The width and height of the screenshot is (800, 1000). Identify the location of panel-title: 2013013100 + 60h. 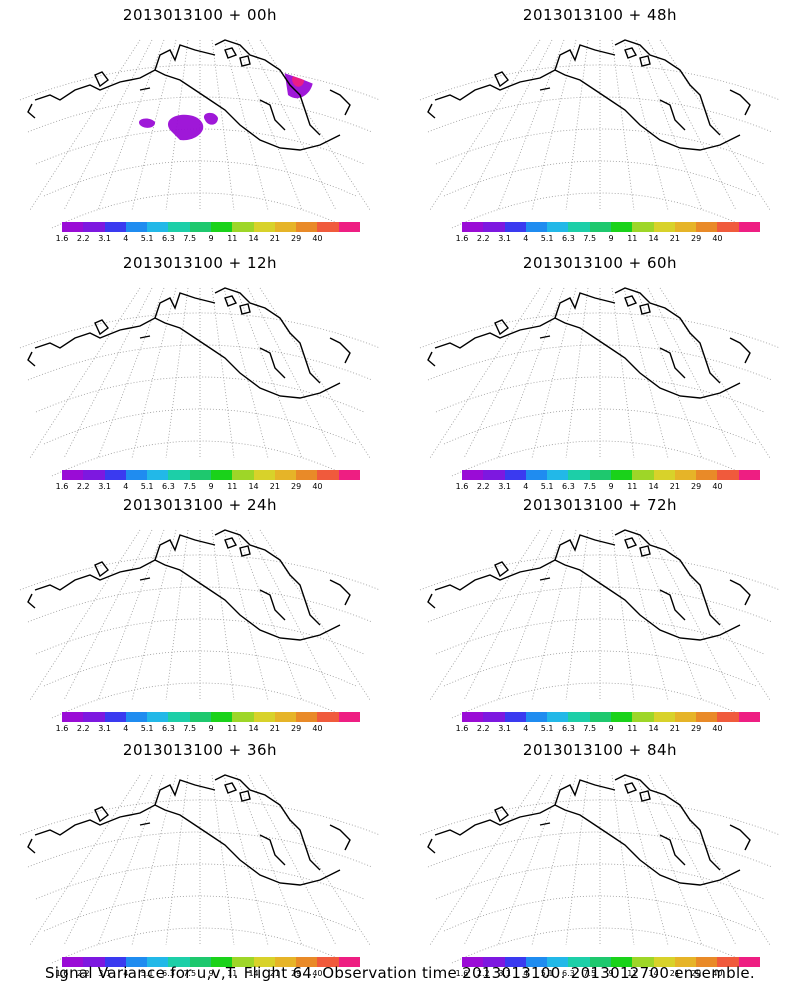
(600, 263).